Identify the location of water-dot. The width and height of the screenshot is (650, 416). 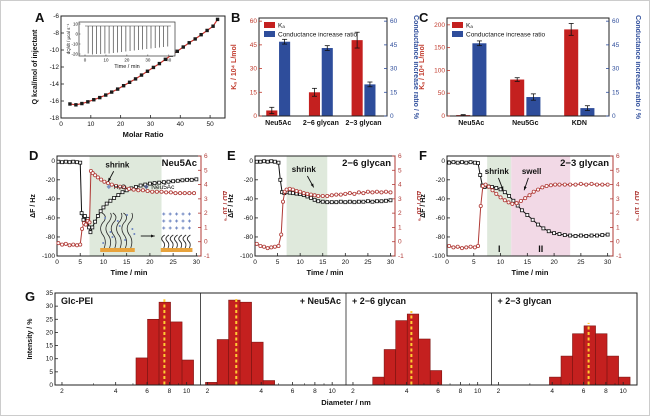
(103, 243).